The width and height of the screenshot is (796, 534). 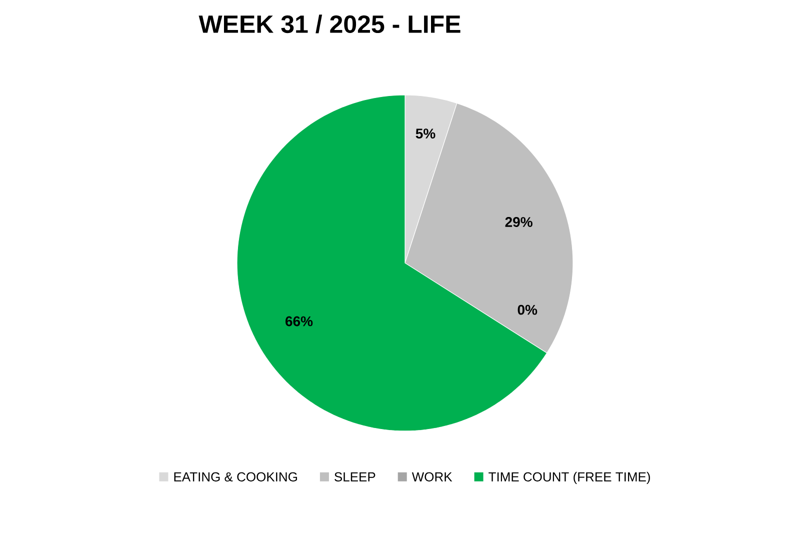 What do you see at coordinates (355, 477) in the screenshot?
I see `legend-label: SLEEP` at bounding box center [355, 477].